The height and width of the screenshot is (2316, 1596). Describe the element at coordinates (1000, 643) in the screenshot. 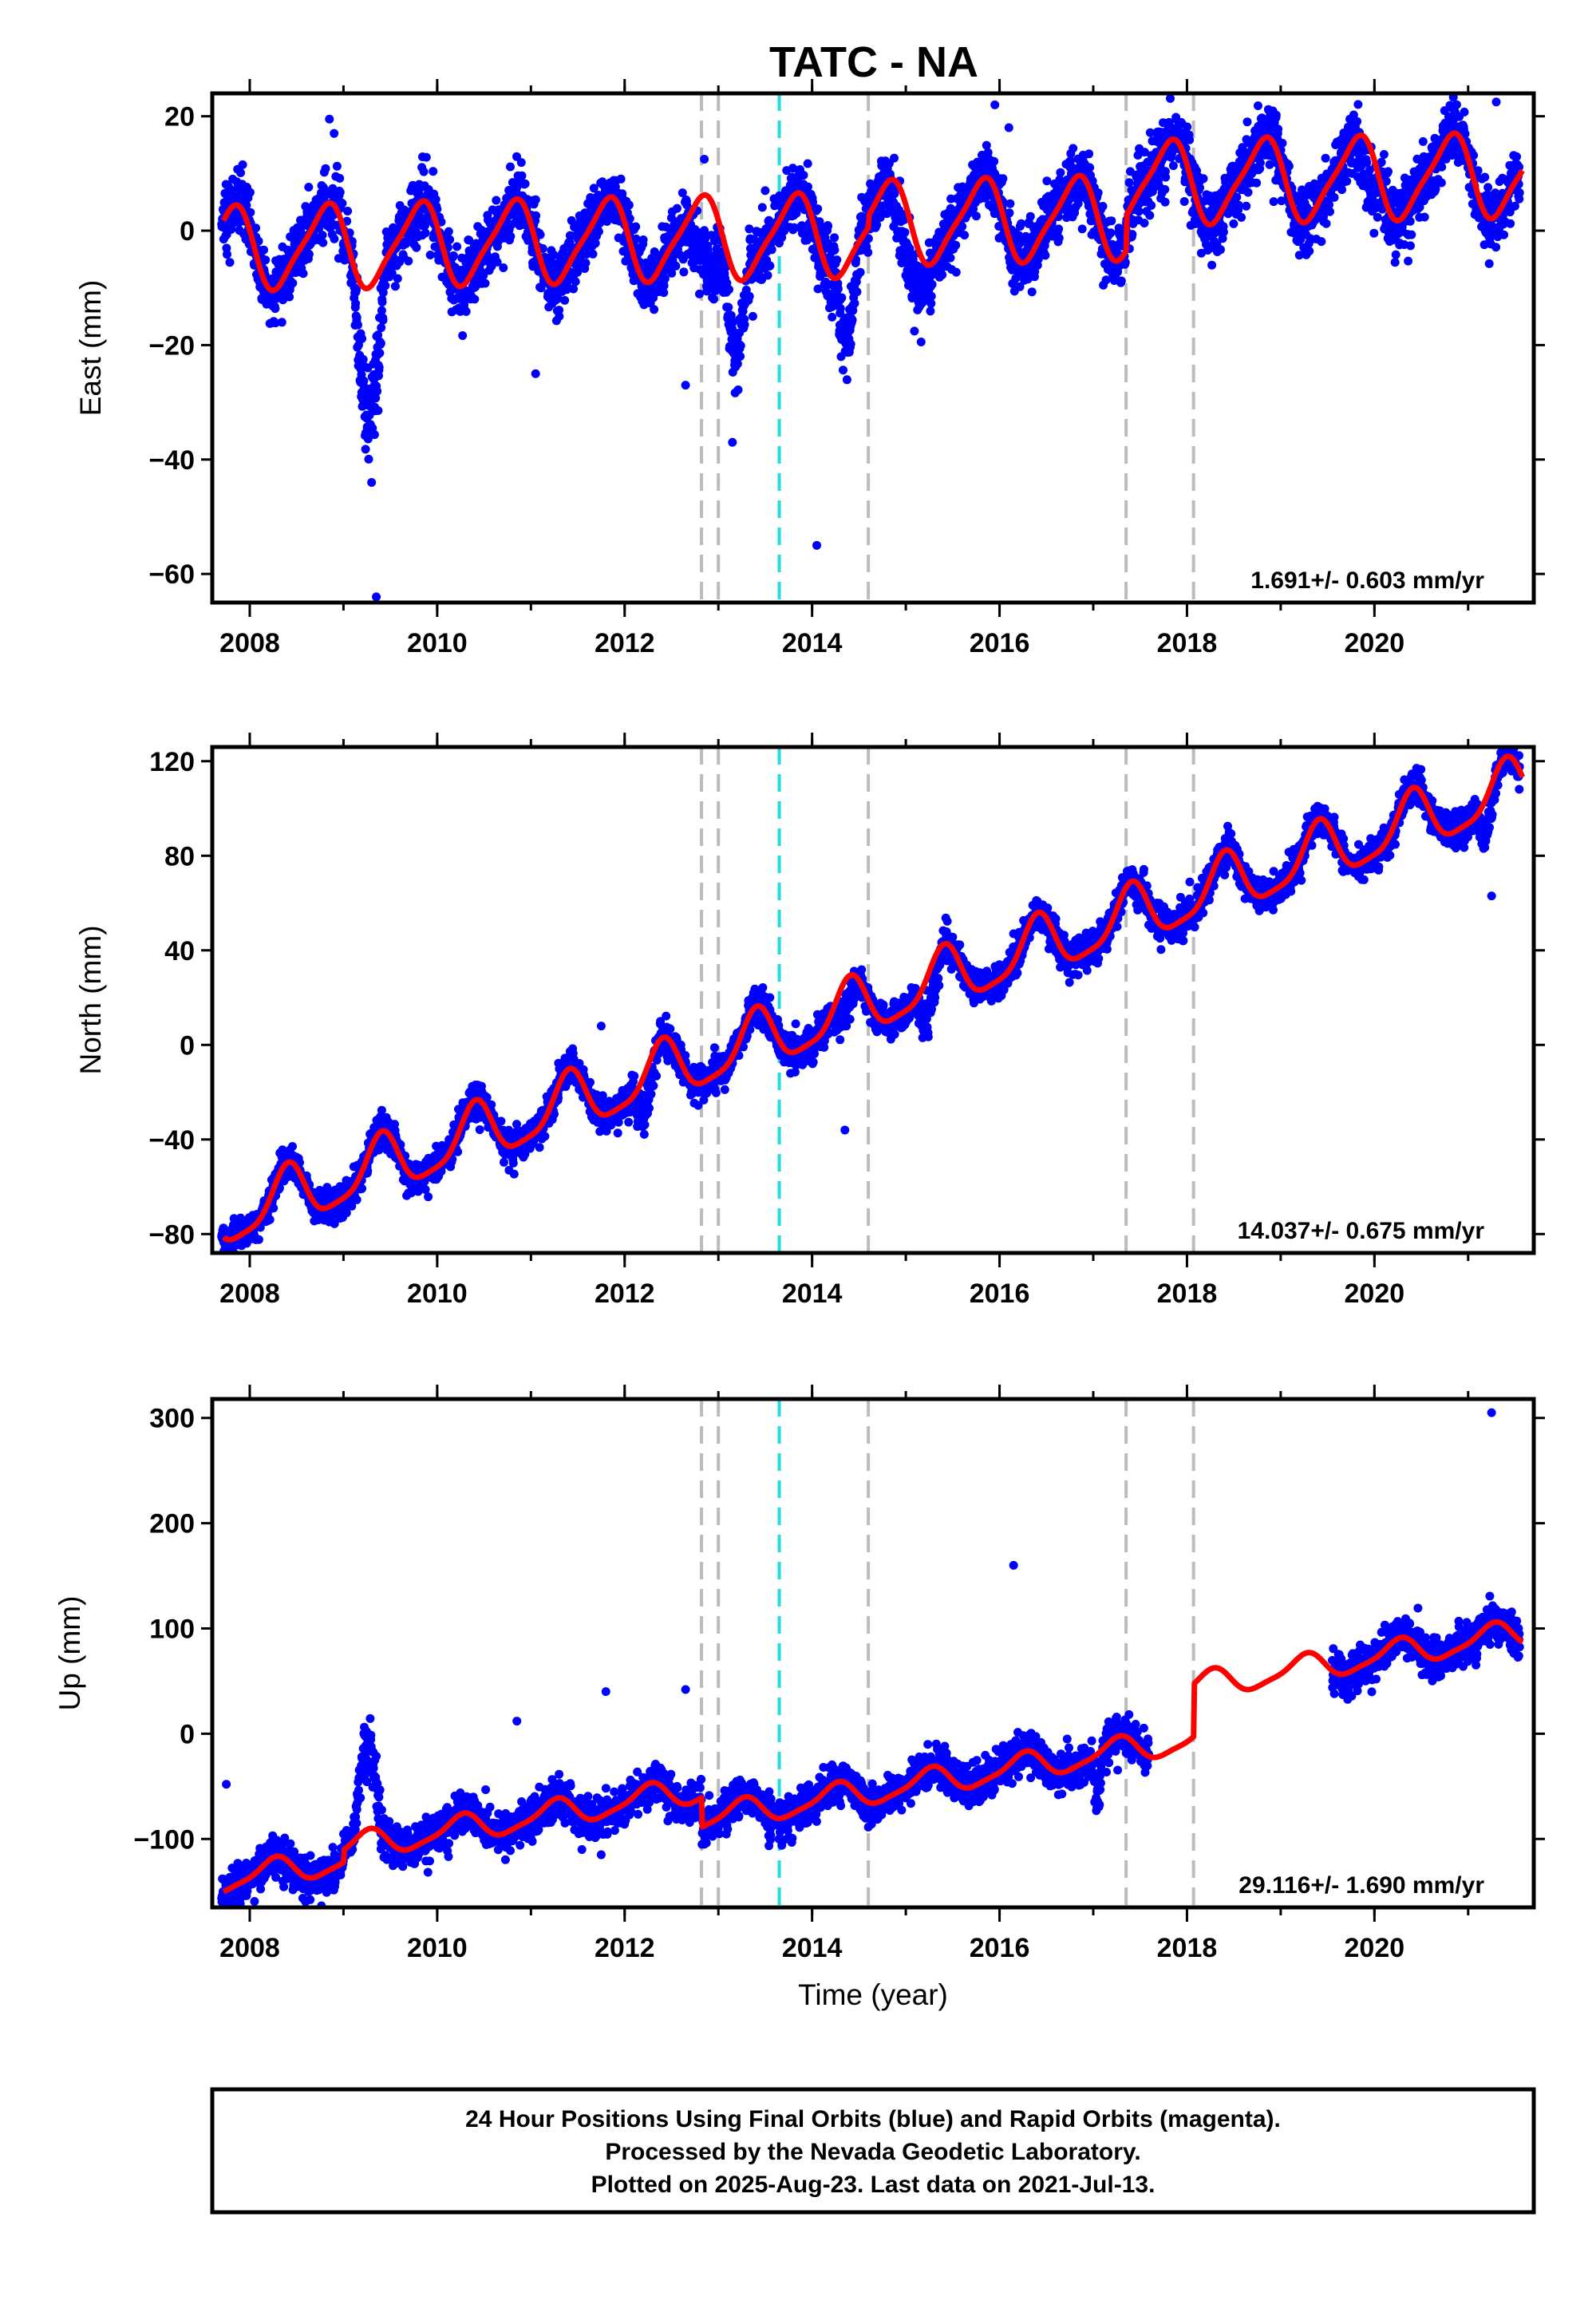

I see `x-tick-label: 2016` at that location.